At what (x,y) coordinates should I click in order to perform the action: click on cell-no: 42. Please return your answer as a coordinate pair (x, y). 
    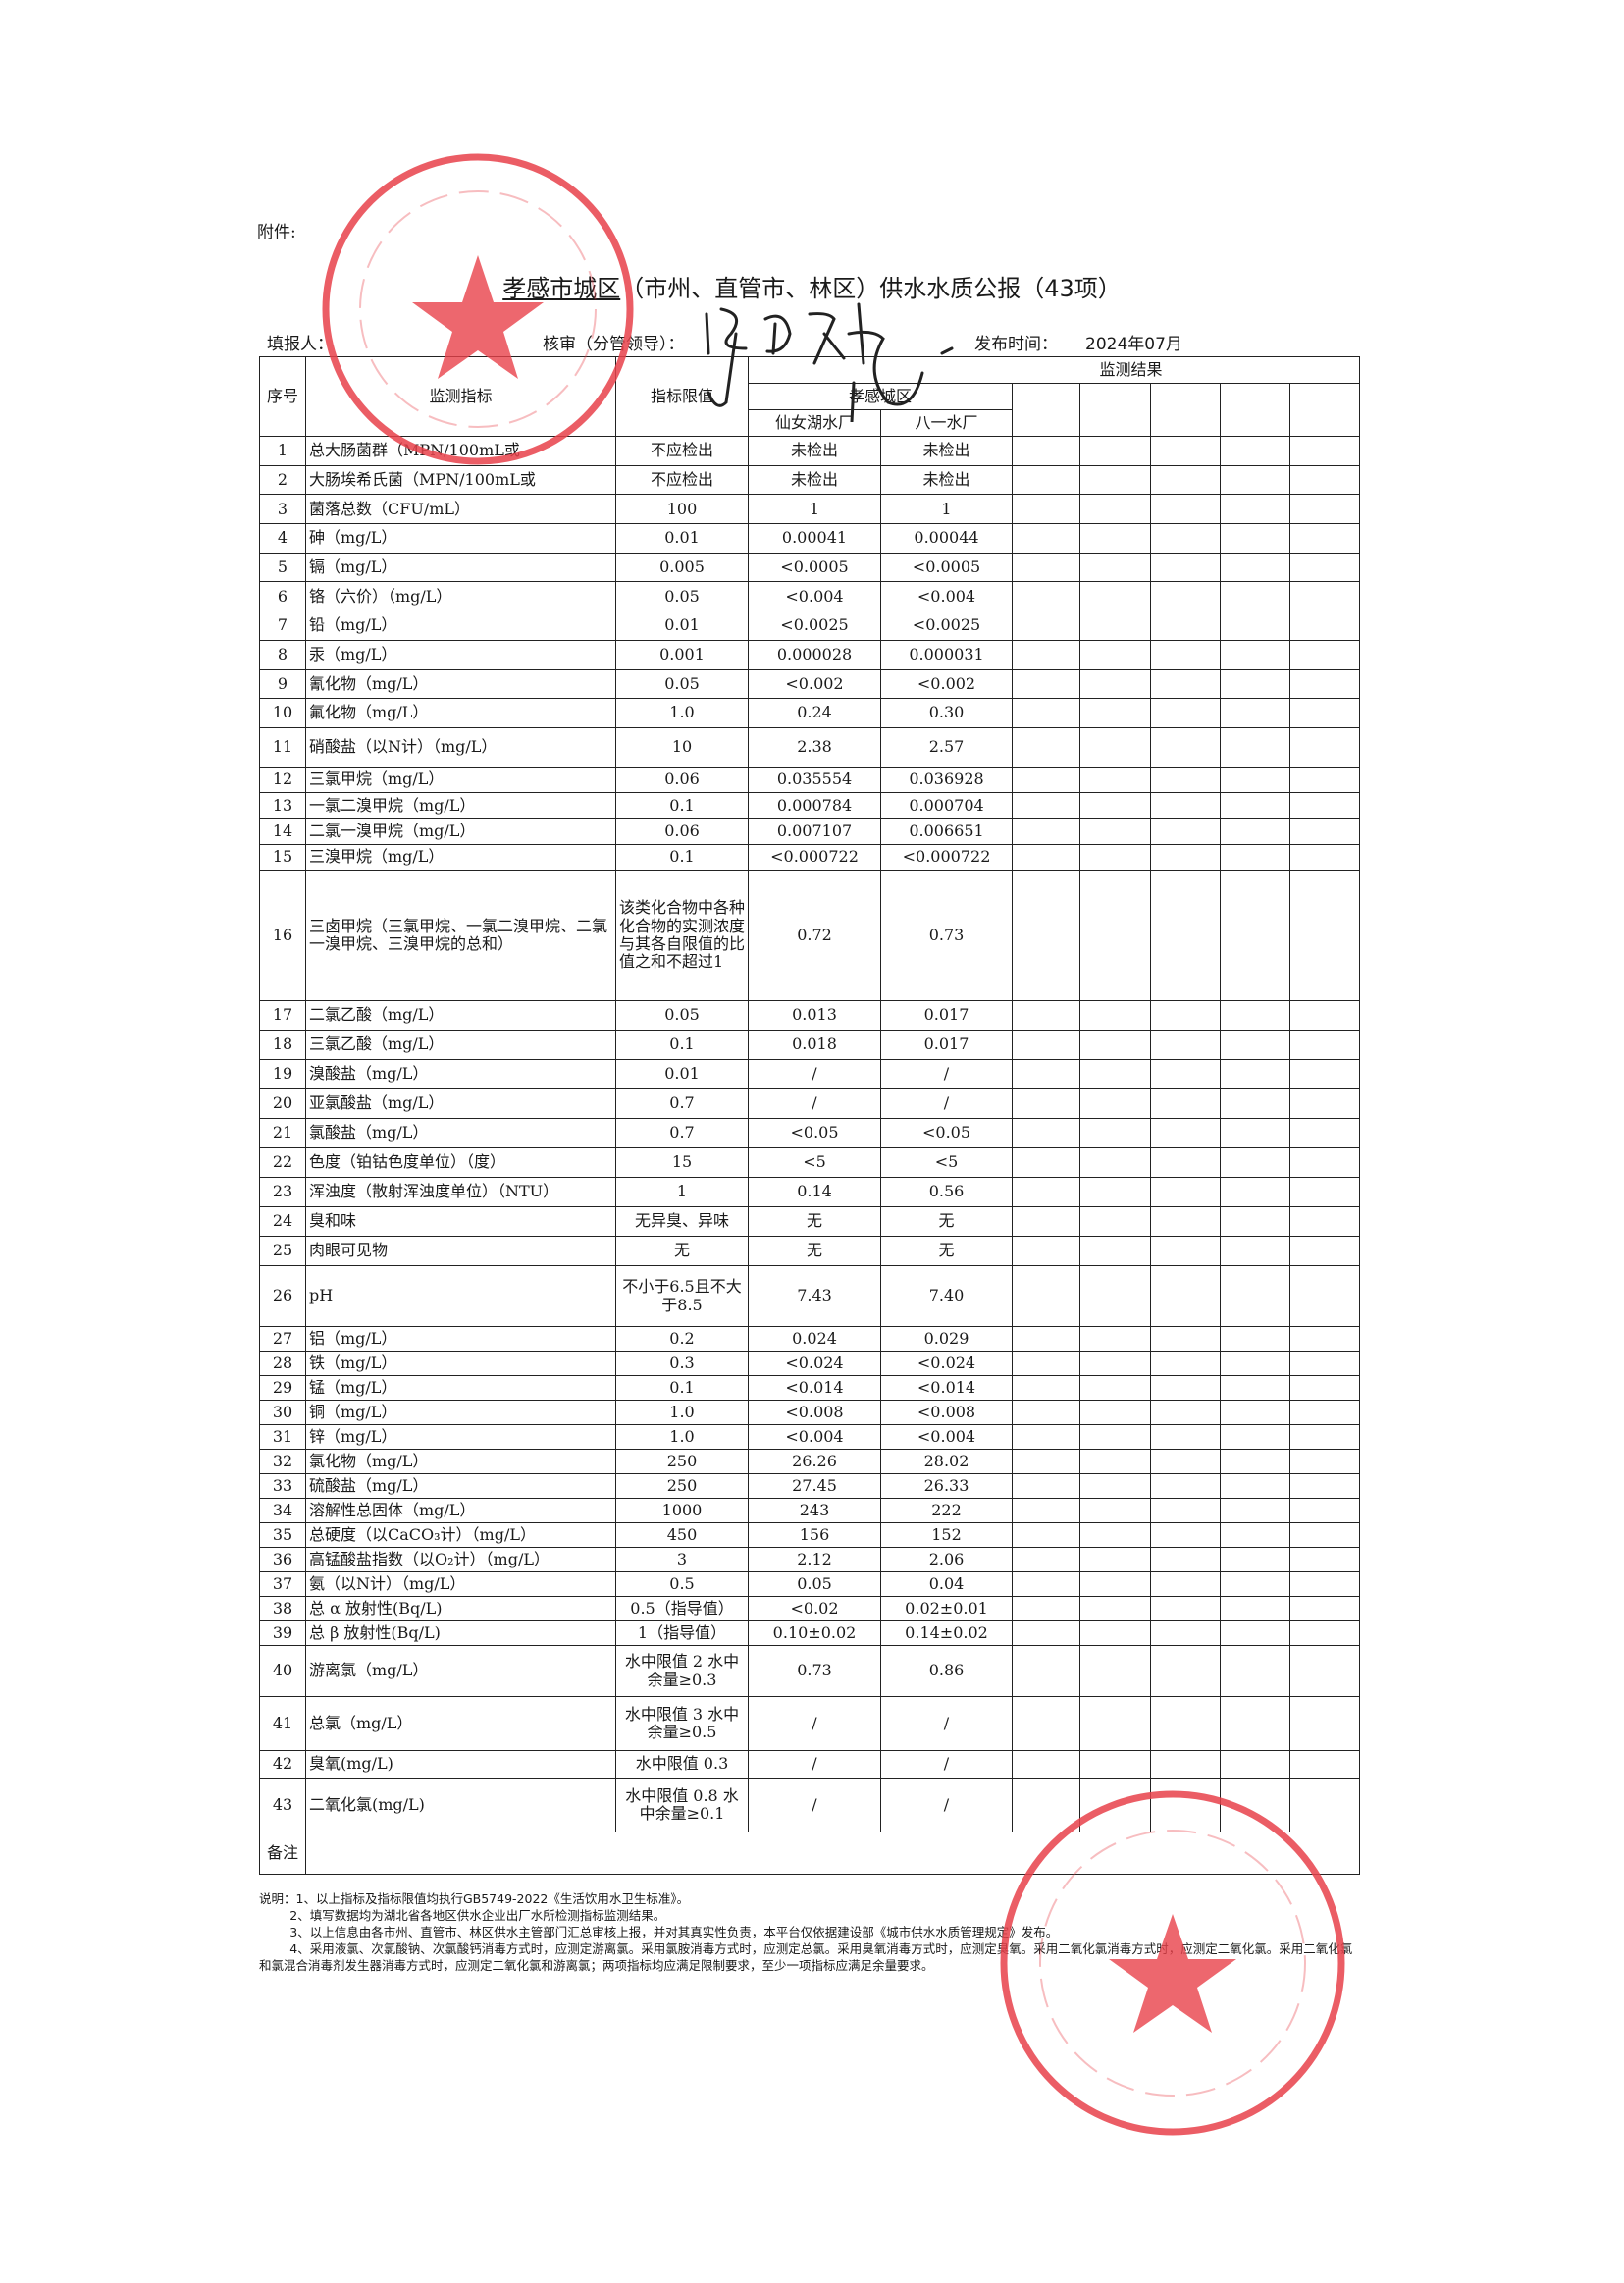
    Looking at the image, I should click on (282, 1765).